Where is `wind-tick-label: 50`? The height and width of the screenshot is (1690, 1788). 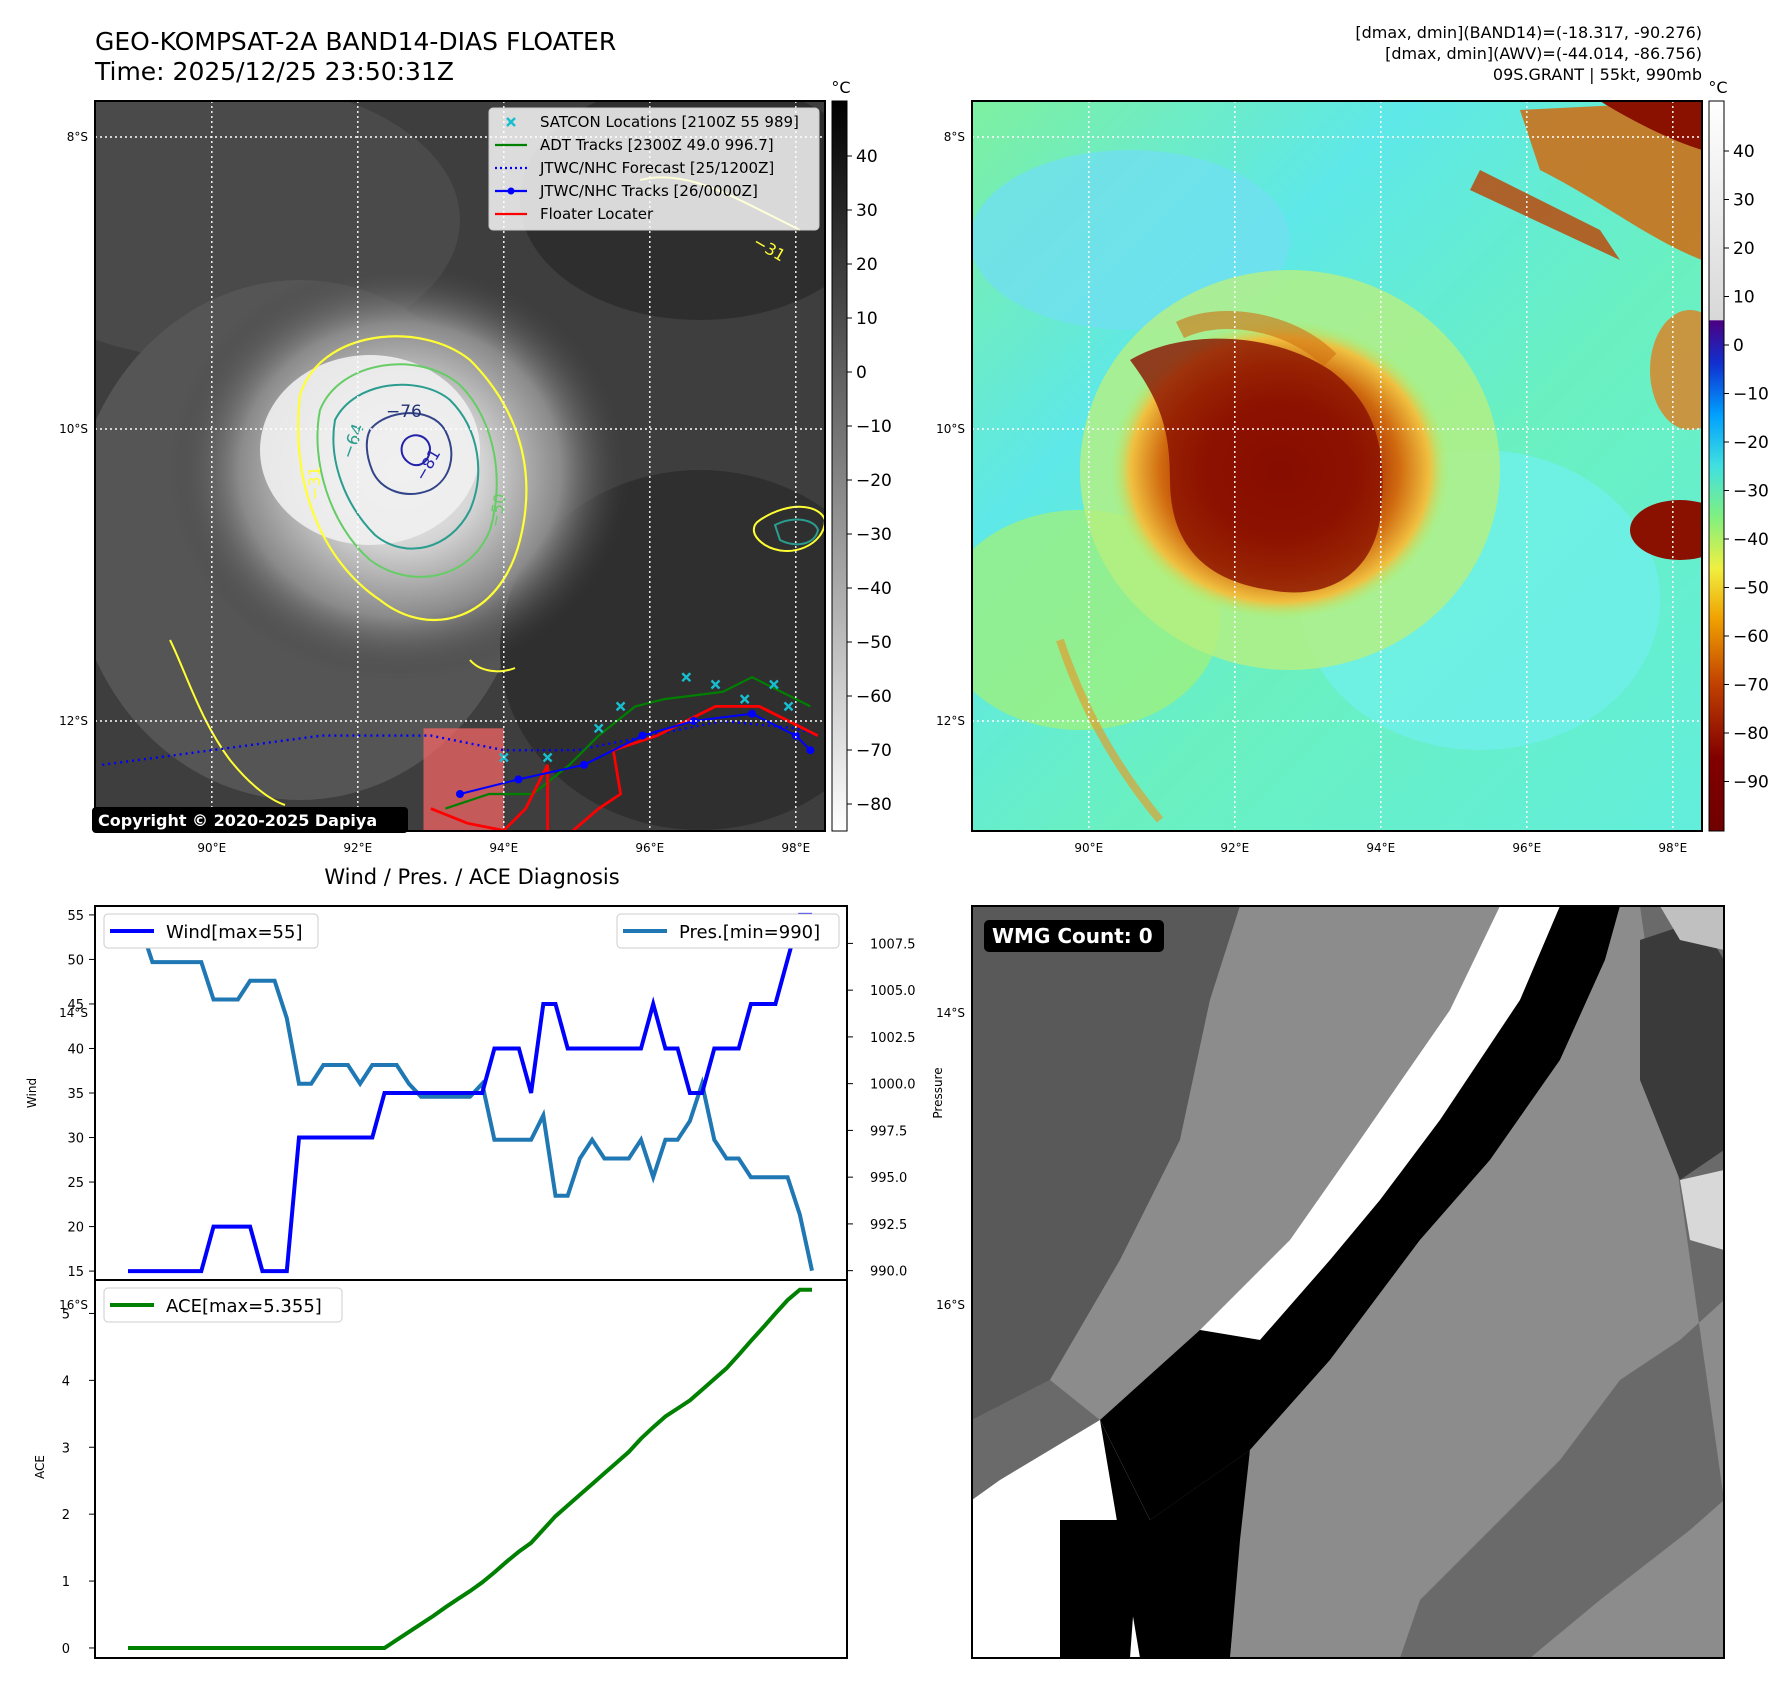
wind-tick-label: 50 is located at coordinates (75, 960).